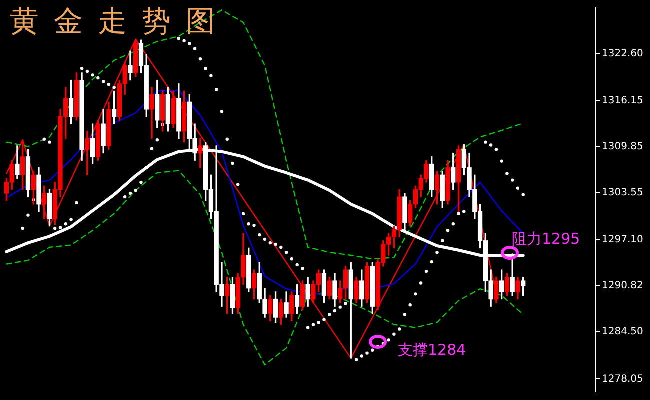 The height and width of the screenshot is (400, 650). Describe the element at coordinates (623, 332) in the screenshot. I see `y-tick-label: 1284.50` at that location.